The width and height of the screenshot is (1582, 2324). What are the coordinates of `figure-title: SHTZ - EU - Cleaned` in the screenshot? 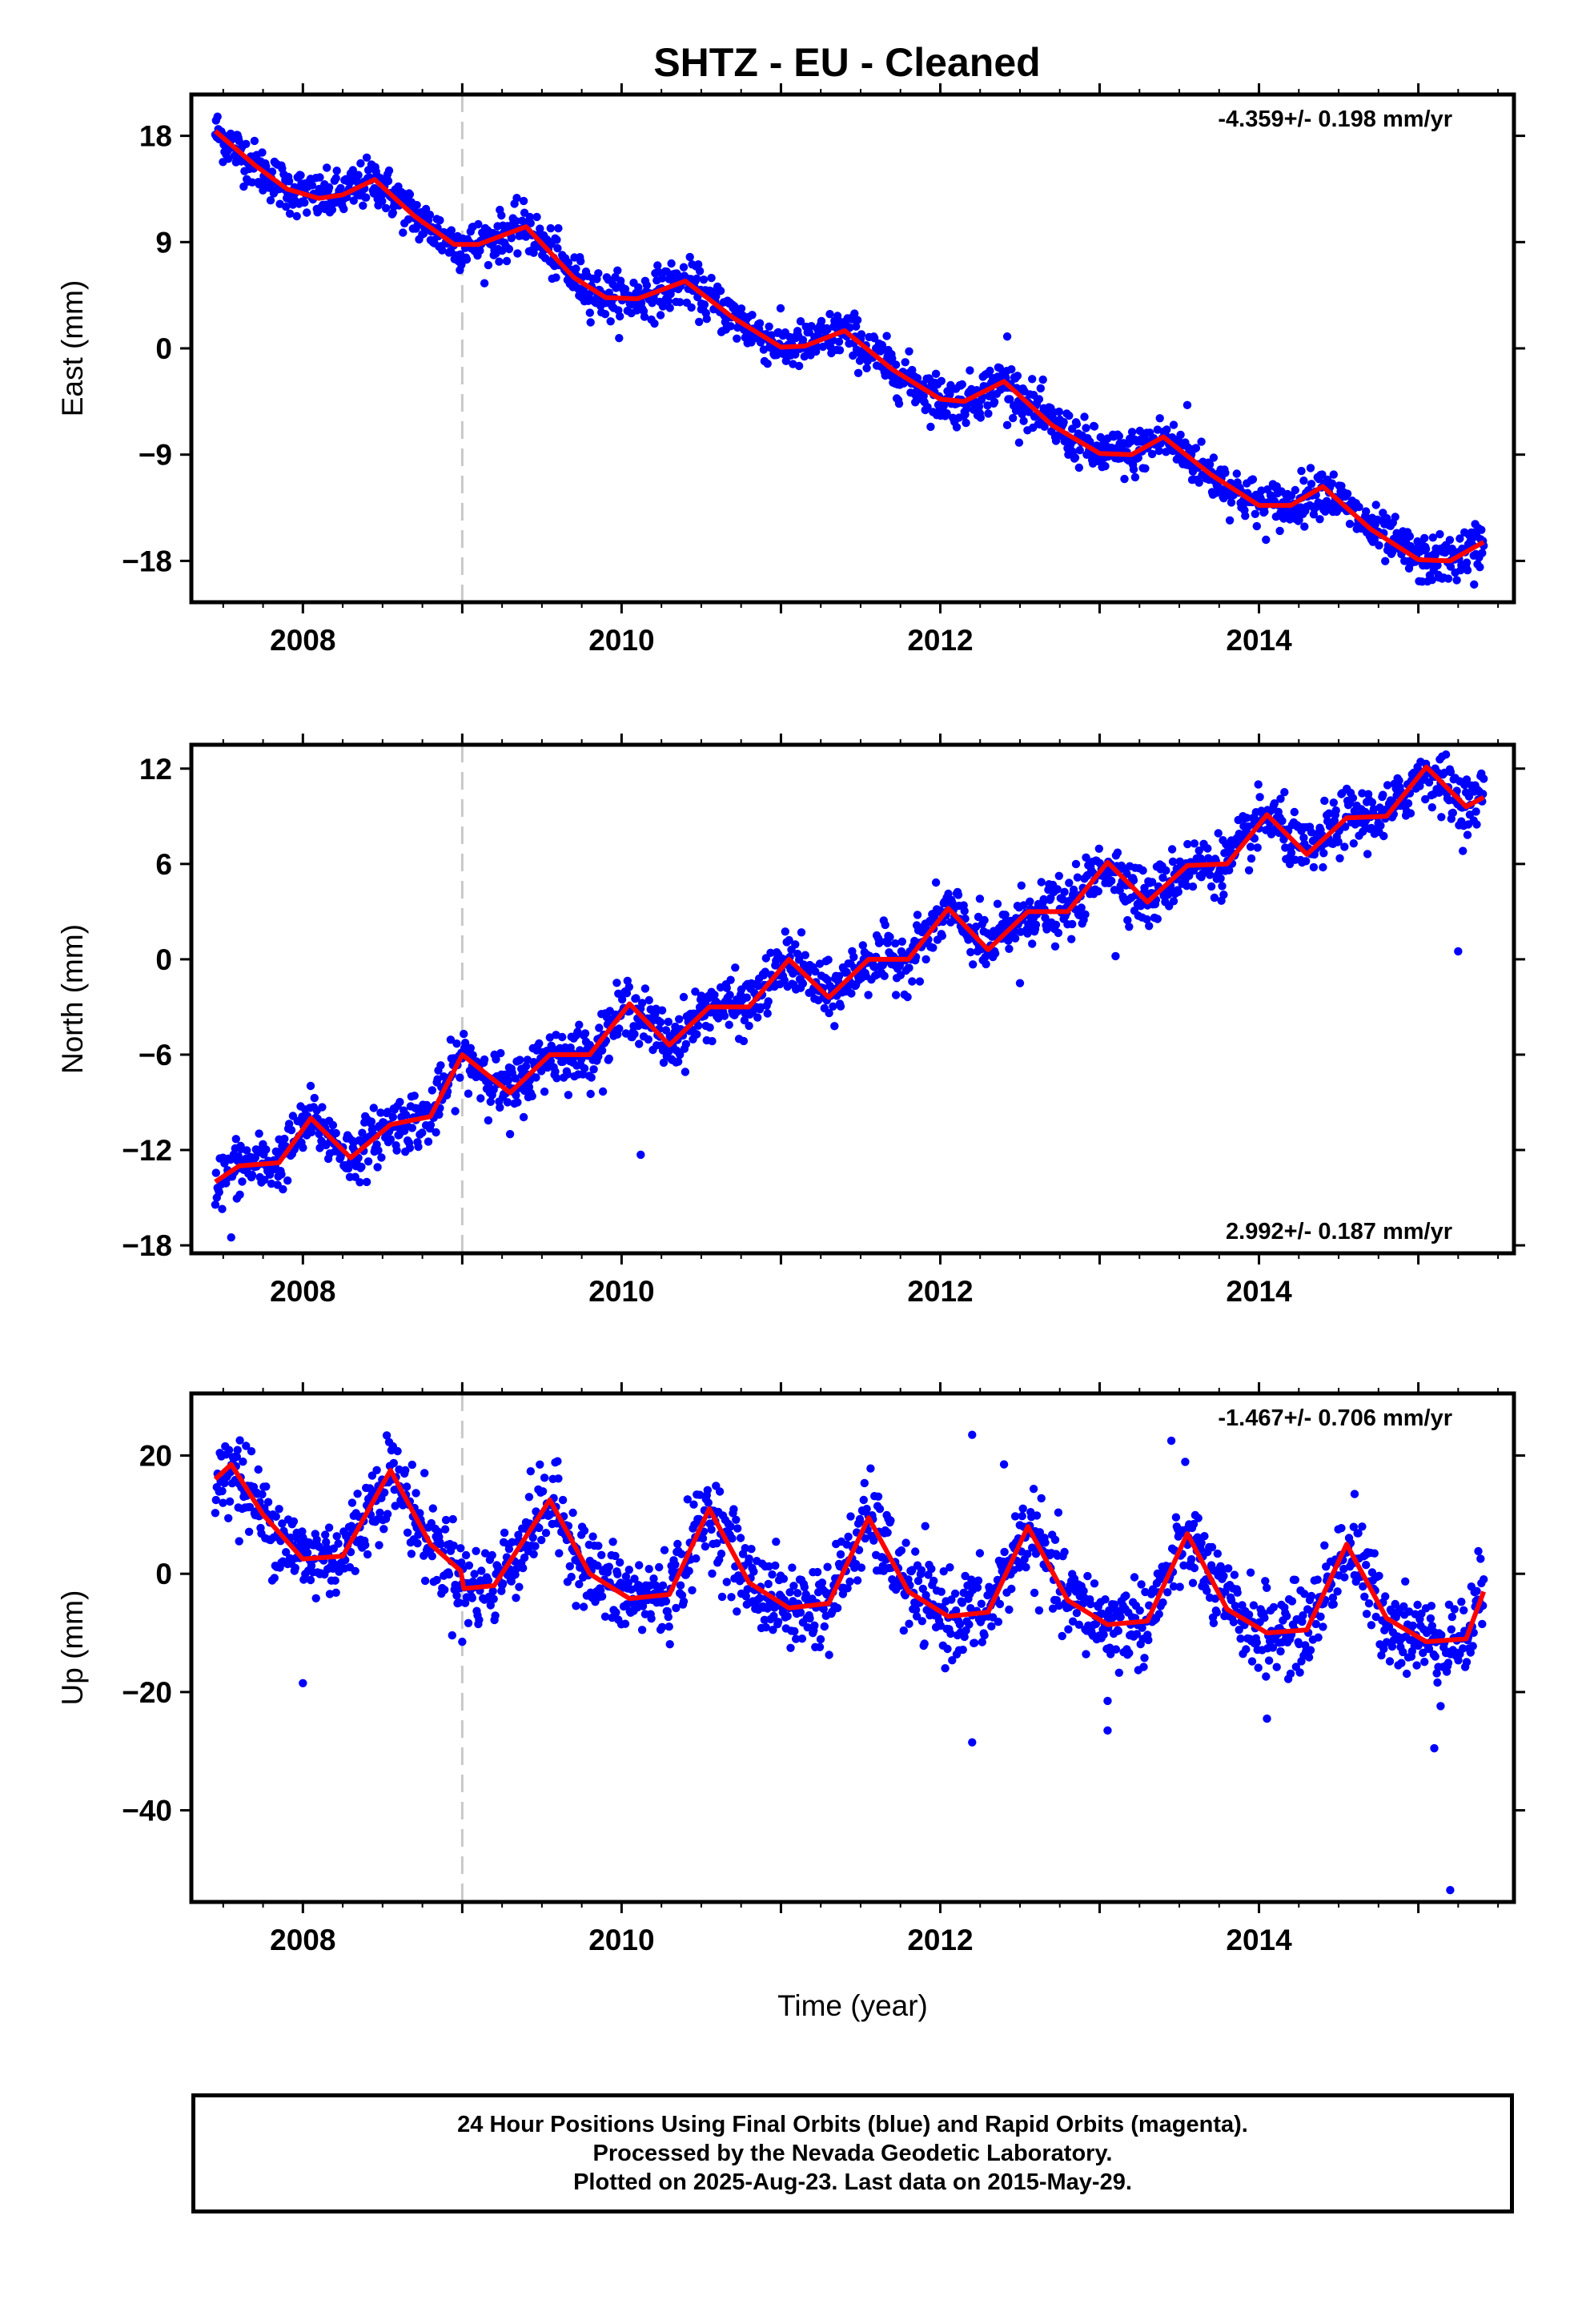 It's located at (847, 62).